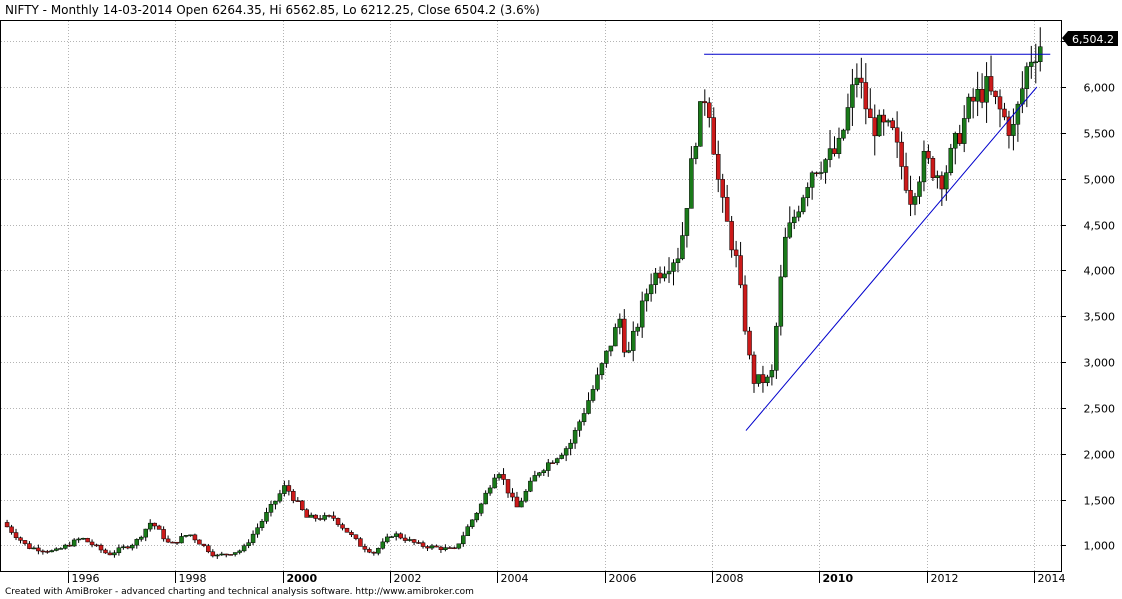  I want to click on last-price-tag, so click(1090, 38).